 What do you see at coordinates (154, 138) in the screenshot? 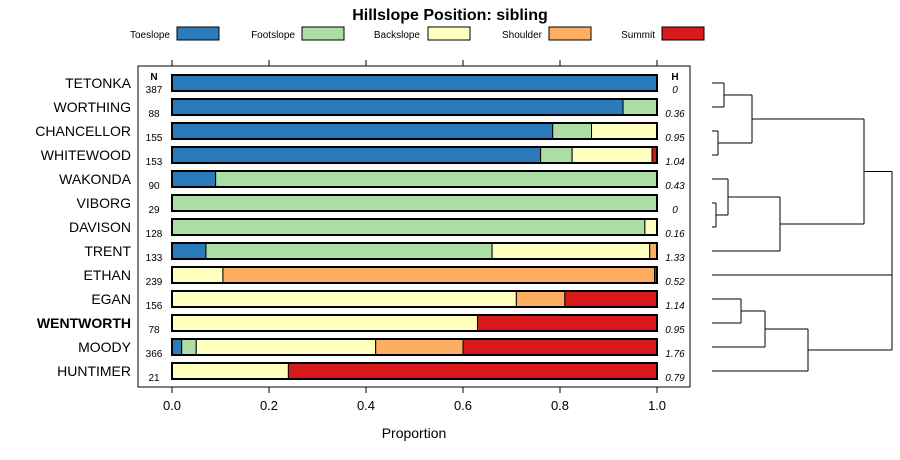
I see `n-value-chancellor: 155` at bounding box center [154, 138].